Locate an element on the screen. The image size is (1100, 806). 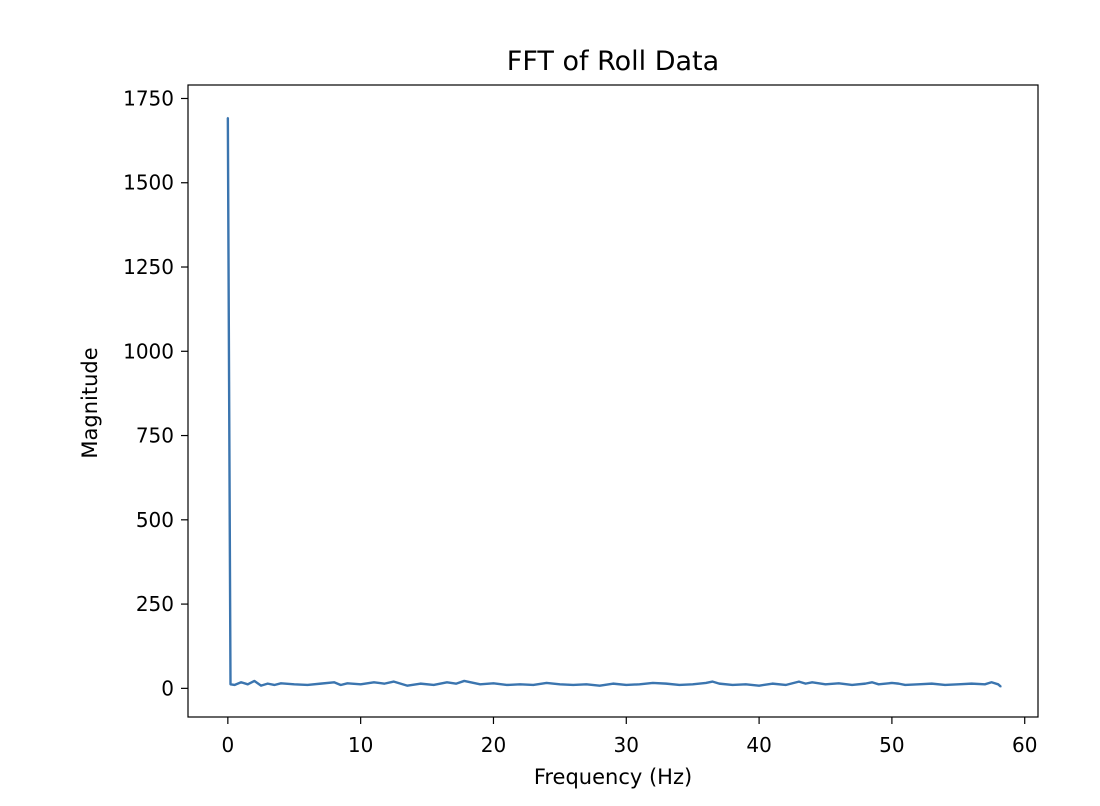
y-tick-label: 500 is located at coordinates (155, 520).